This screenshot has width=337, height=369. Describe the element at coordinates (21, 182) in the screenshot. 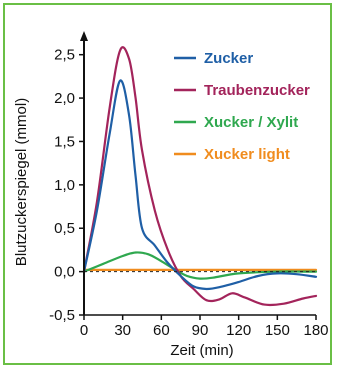

I see `y-axis-title: Blutzuckerspiegel (mmol)` at that location.